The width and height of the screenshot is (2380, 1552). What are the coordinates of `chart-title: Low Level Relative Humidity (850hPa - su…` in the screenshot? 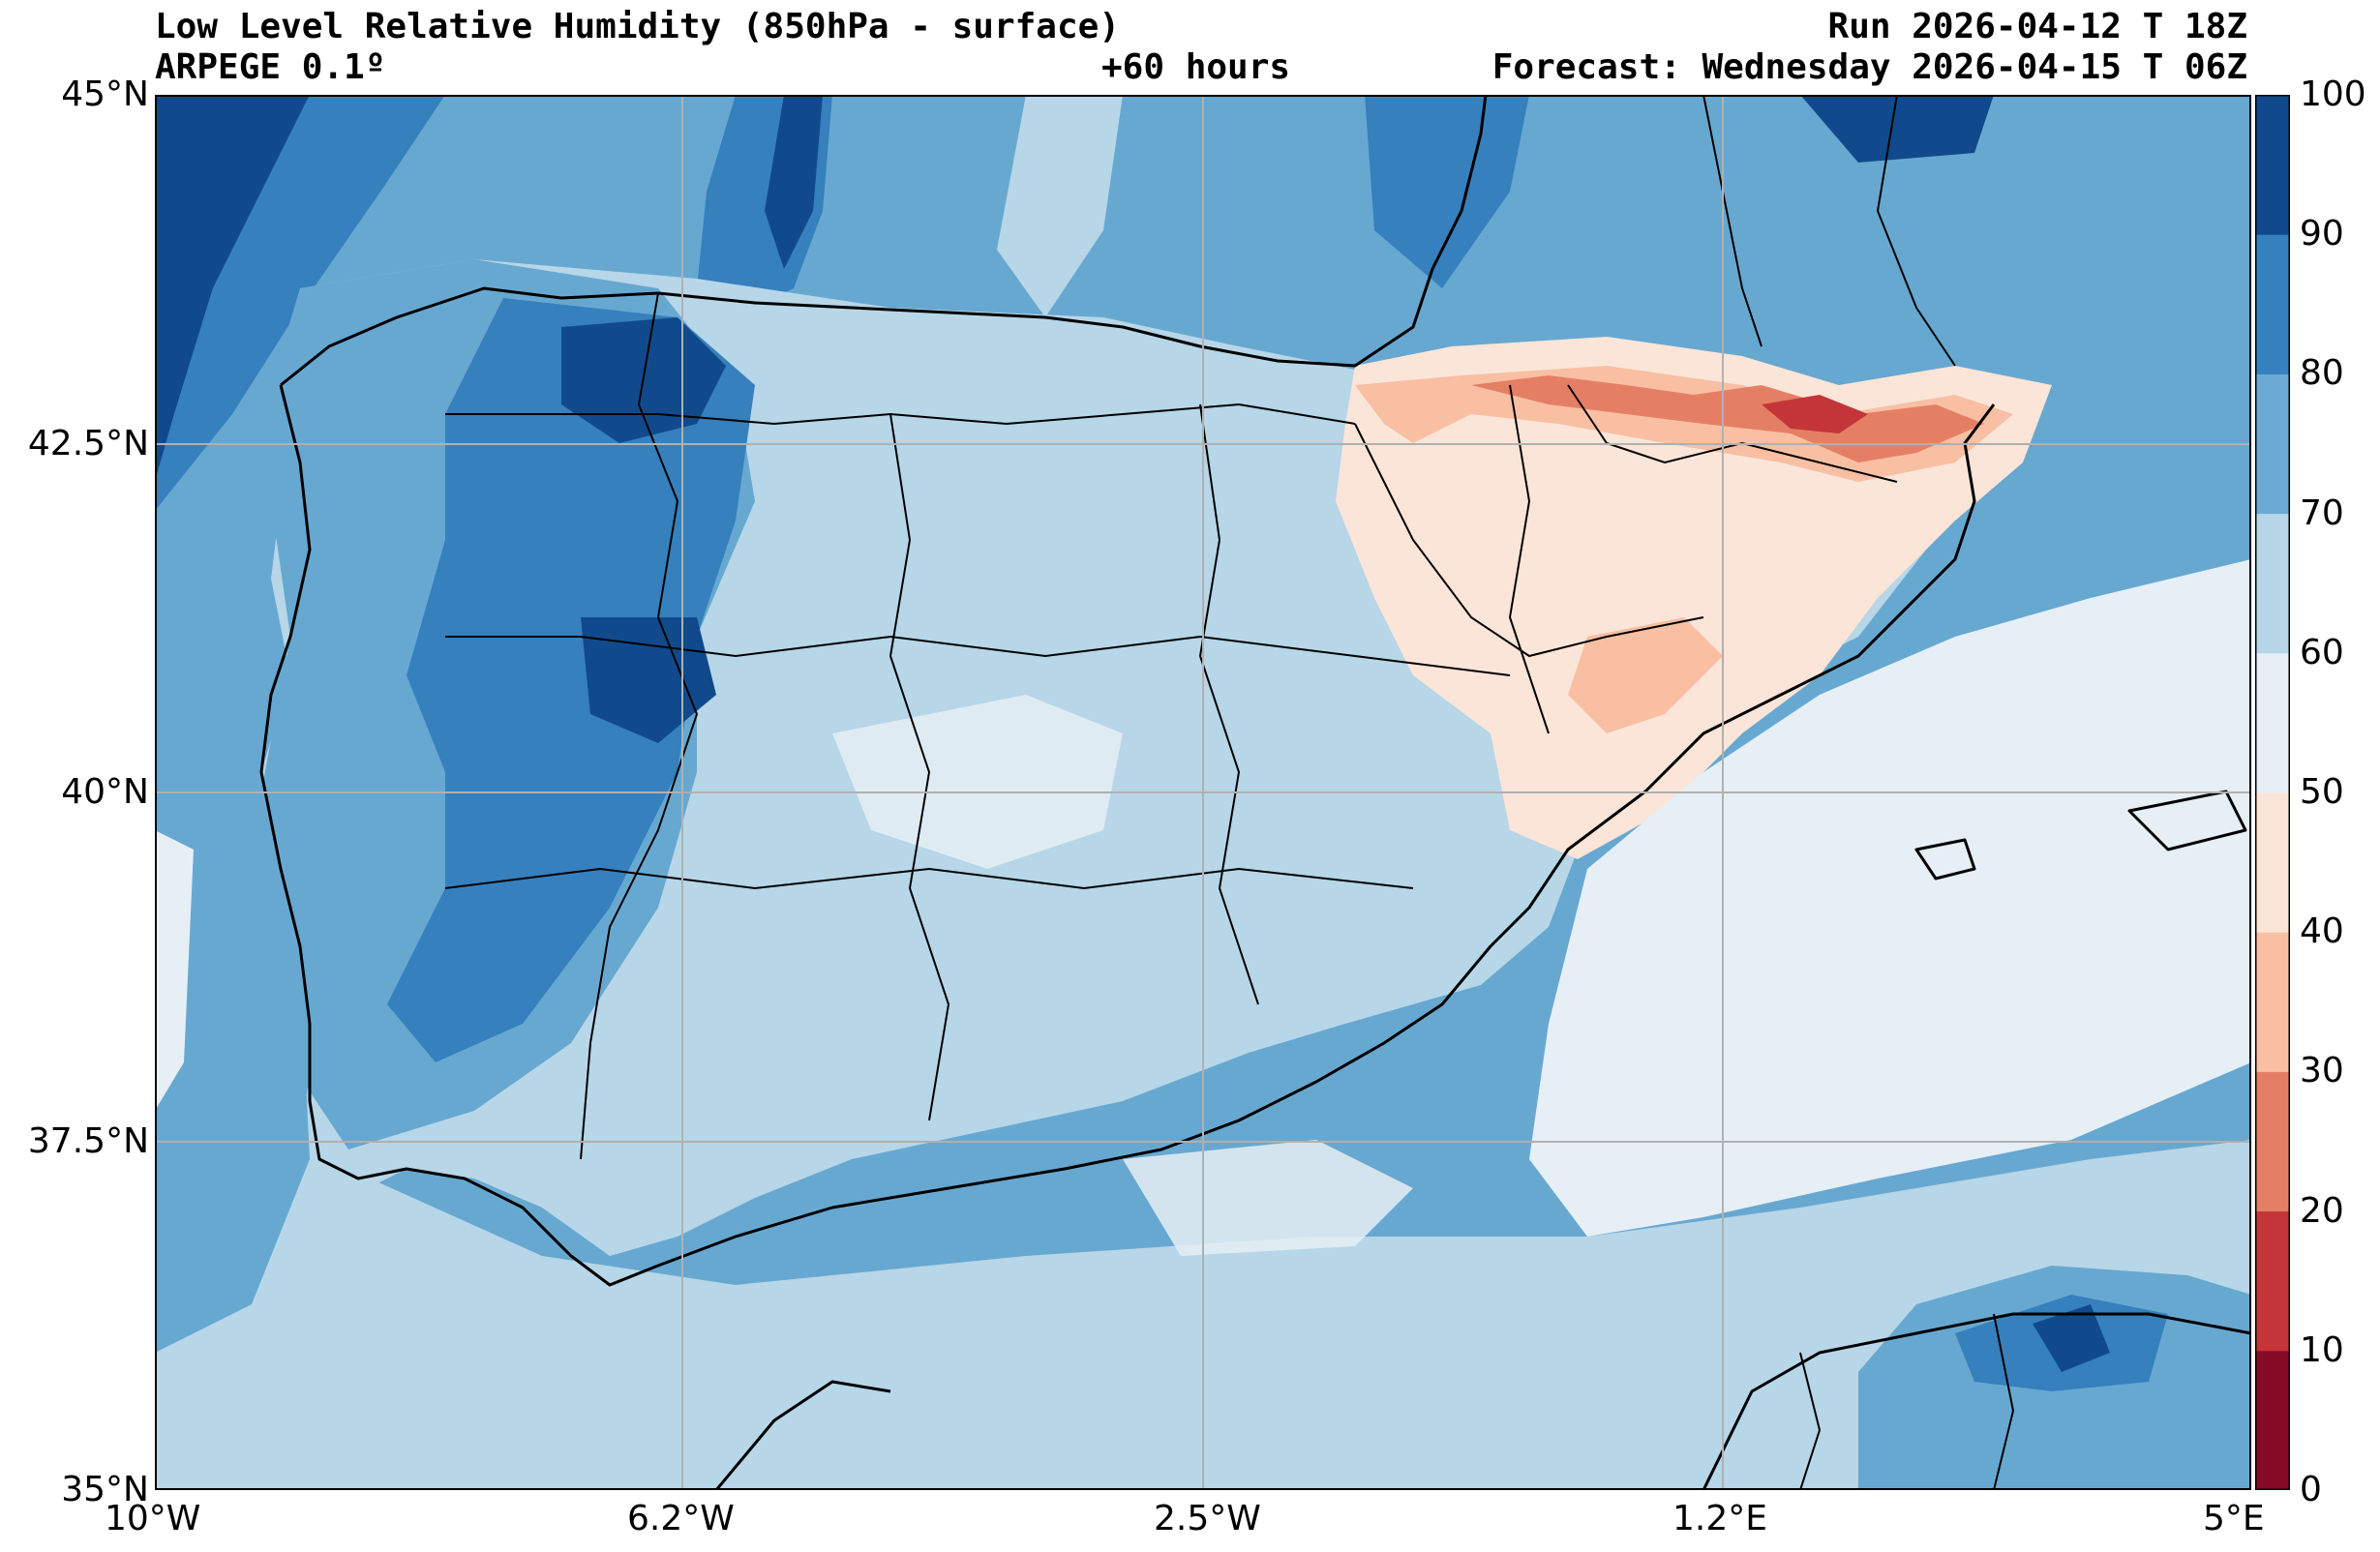 It's located at (637, 27).